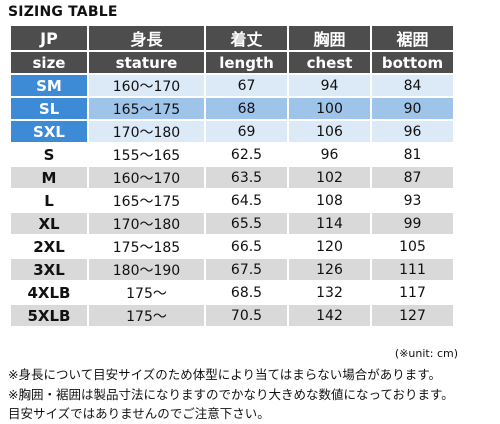  I want to click on table-row: SM 160〜170 67 94 84, so click(232, 85).